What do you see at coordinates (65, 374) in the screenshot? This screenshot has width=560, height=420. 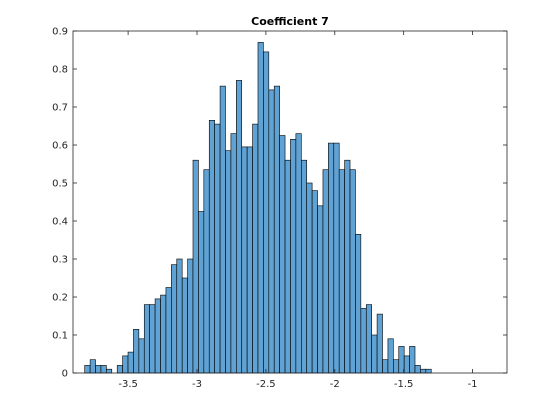 I see `y-tick-label: 0` at bounding box center [65, 374].